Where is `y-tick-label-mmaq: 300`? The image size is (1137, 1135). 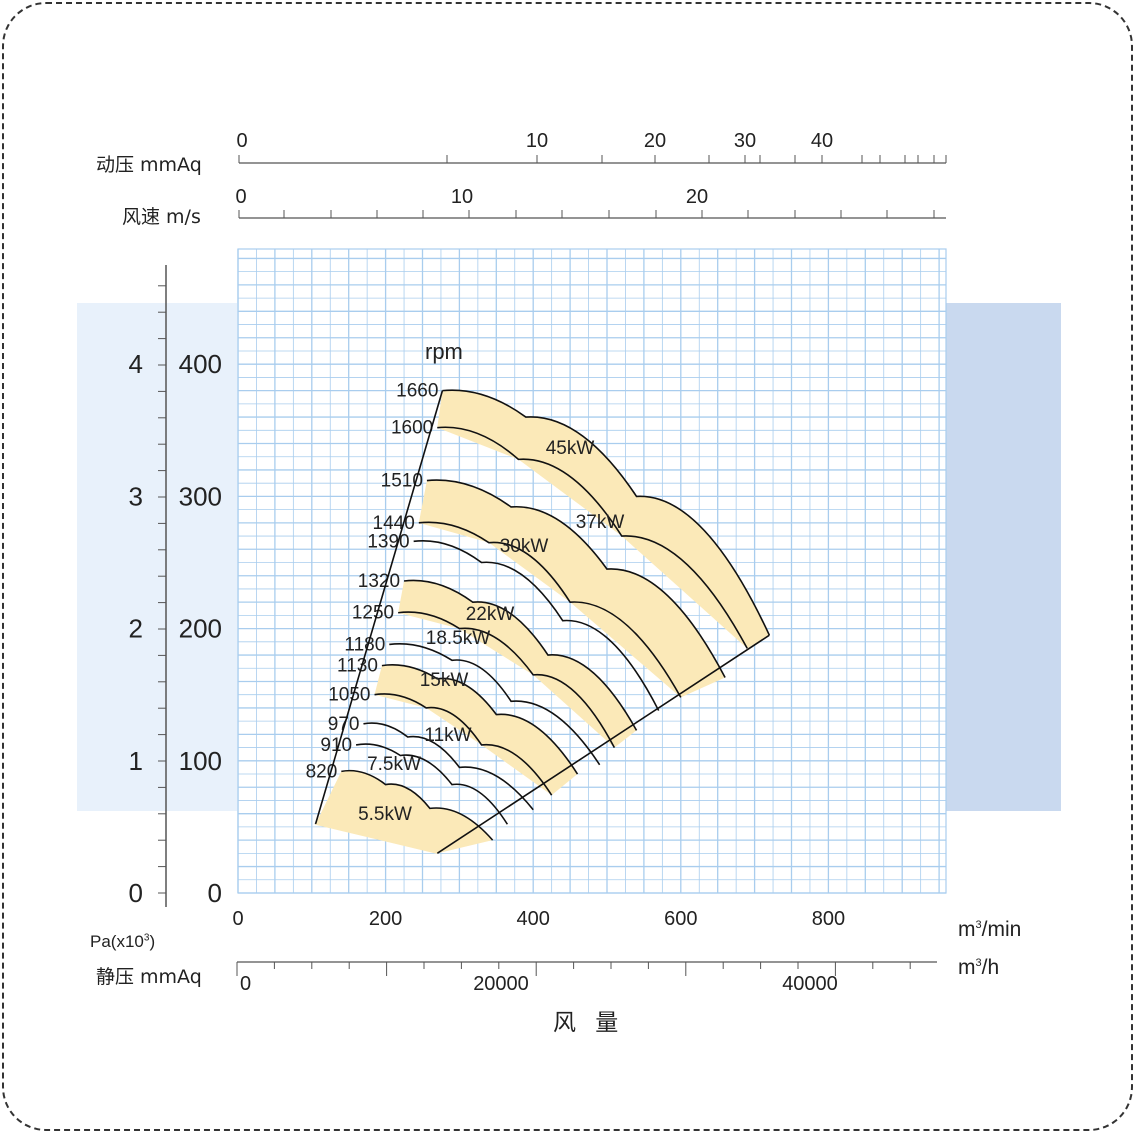 y-tick-label-mmaq: 300 is located at coordinates (200, 496).